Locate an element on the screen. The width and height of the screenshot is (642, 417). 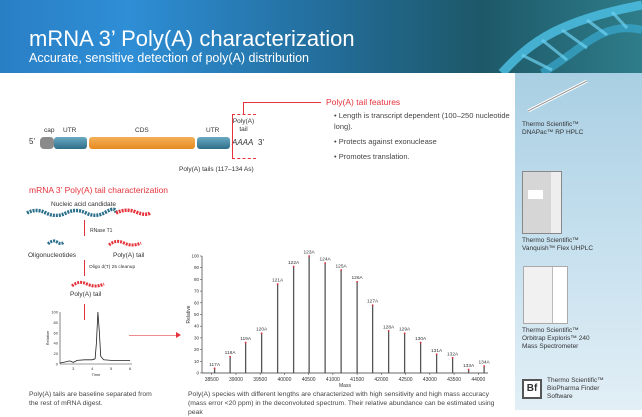
x-axis-label: Mass is located at coordinates (345, 386).